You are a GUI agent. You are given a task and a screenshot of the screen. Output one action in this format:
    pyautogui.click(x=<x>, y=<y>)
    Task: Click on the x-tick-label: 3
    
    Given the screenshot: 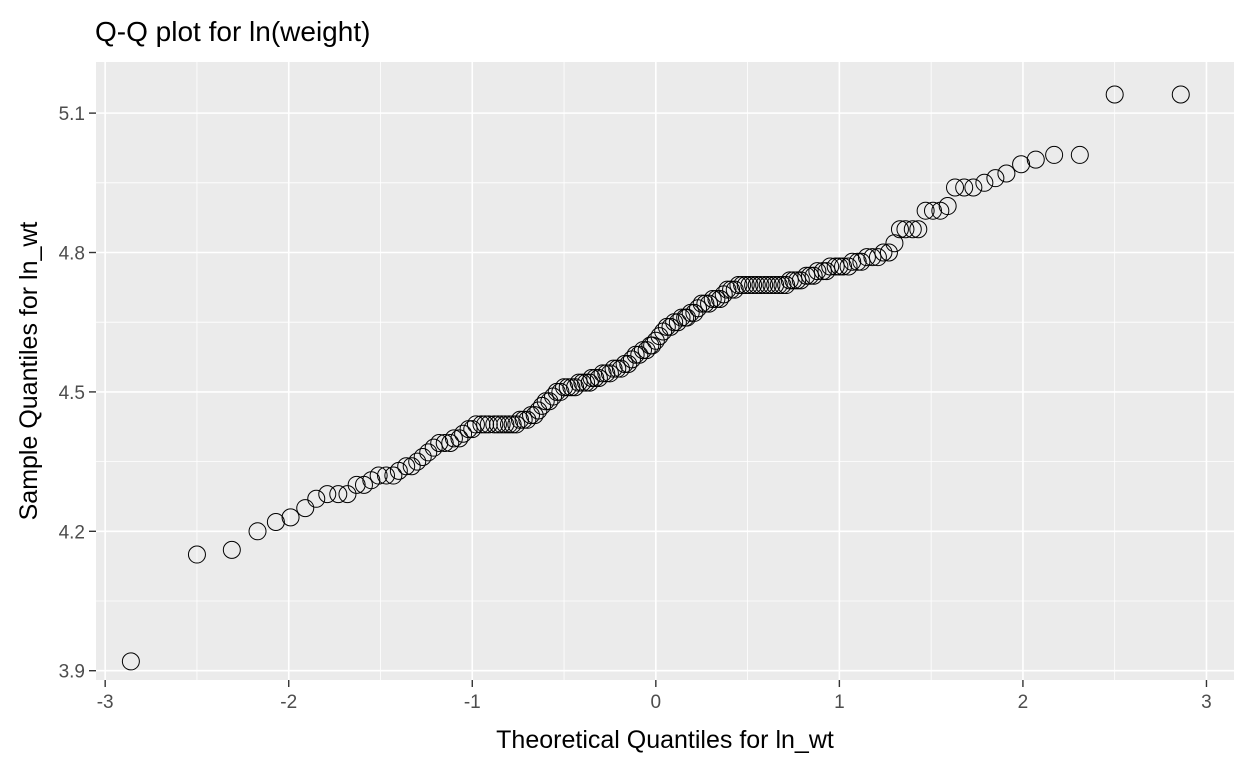 What is the action you would take?
    pyautogui.click(x=1206, y=702)
    